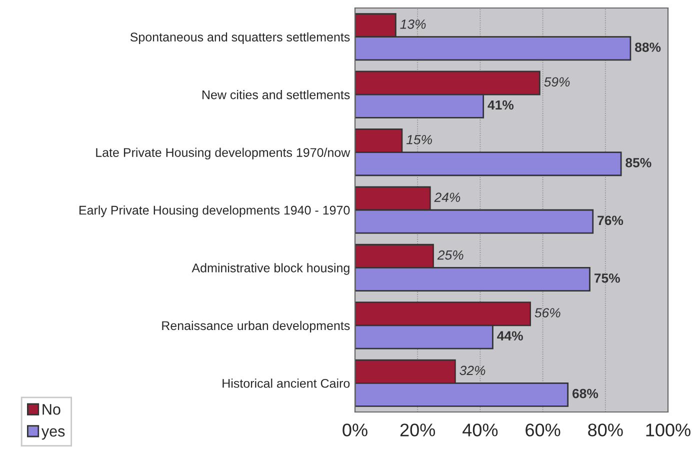  Describe the element at coordinates (585, 393) in the screenshot. I see `data-label: 68%` at that location.